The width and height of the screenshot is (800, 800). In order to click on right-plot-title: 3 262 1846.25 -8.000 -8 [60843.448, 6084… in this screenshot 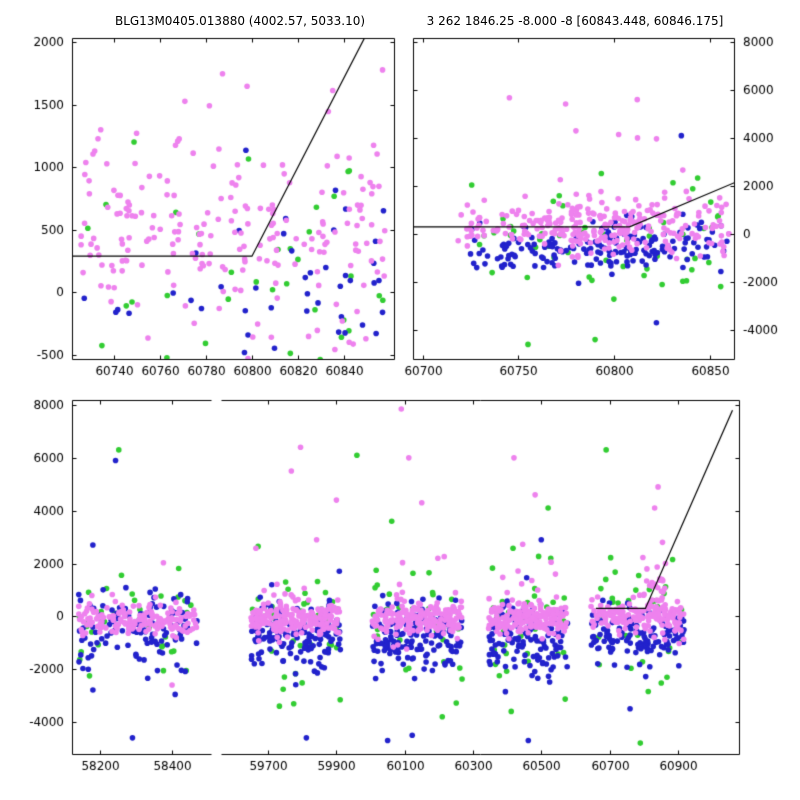, I will do `click(575, 21)`.